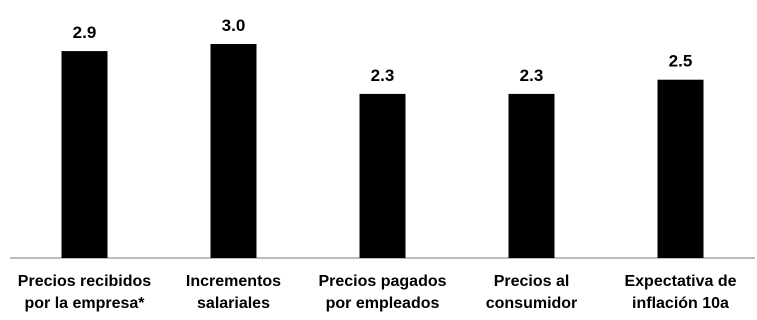 The width and height of the screenshot is (757, 320). Describe the element at coordinates (681, 61) in the screenshot. I see `bar-value-label: 2.5` at that location.